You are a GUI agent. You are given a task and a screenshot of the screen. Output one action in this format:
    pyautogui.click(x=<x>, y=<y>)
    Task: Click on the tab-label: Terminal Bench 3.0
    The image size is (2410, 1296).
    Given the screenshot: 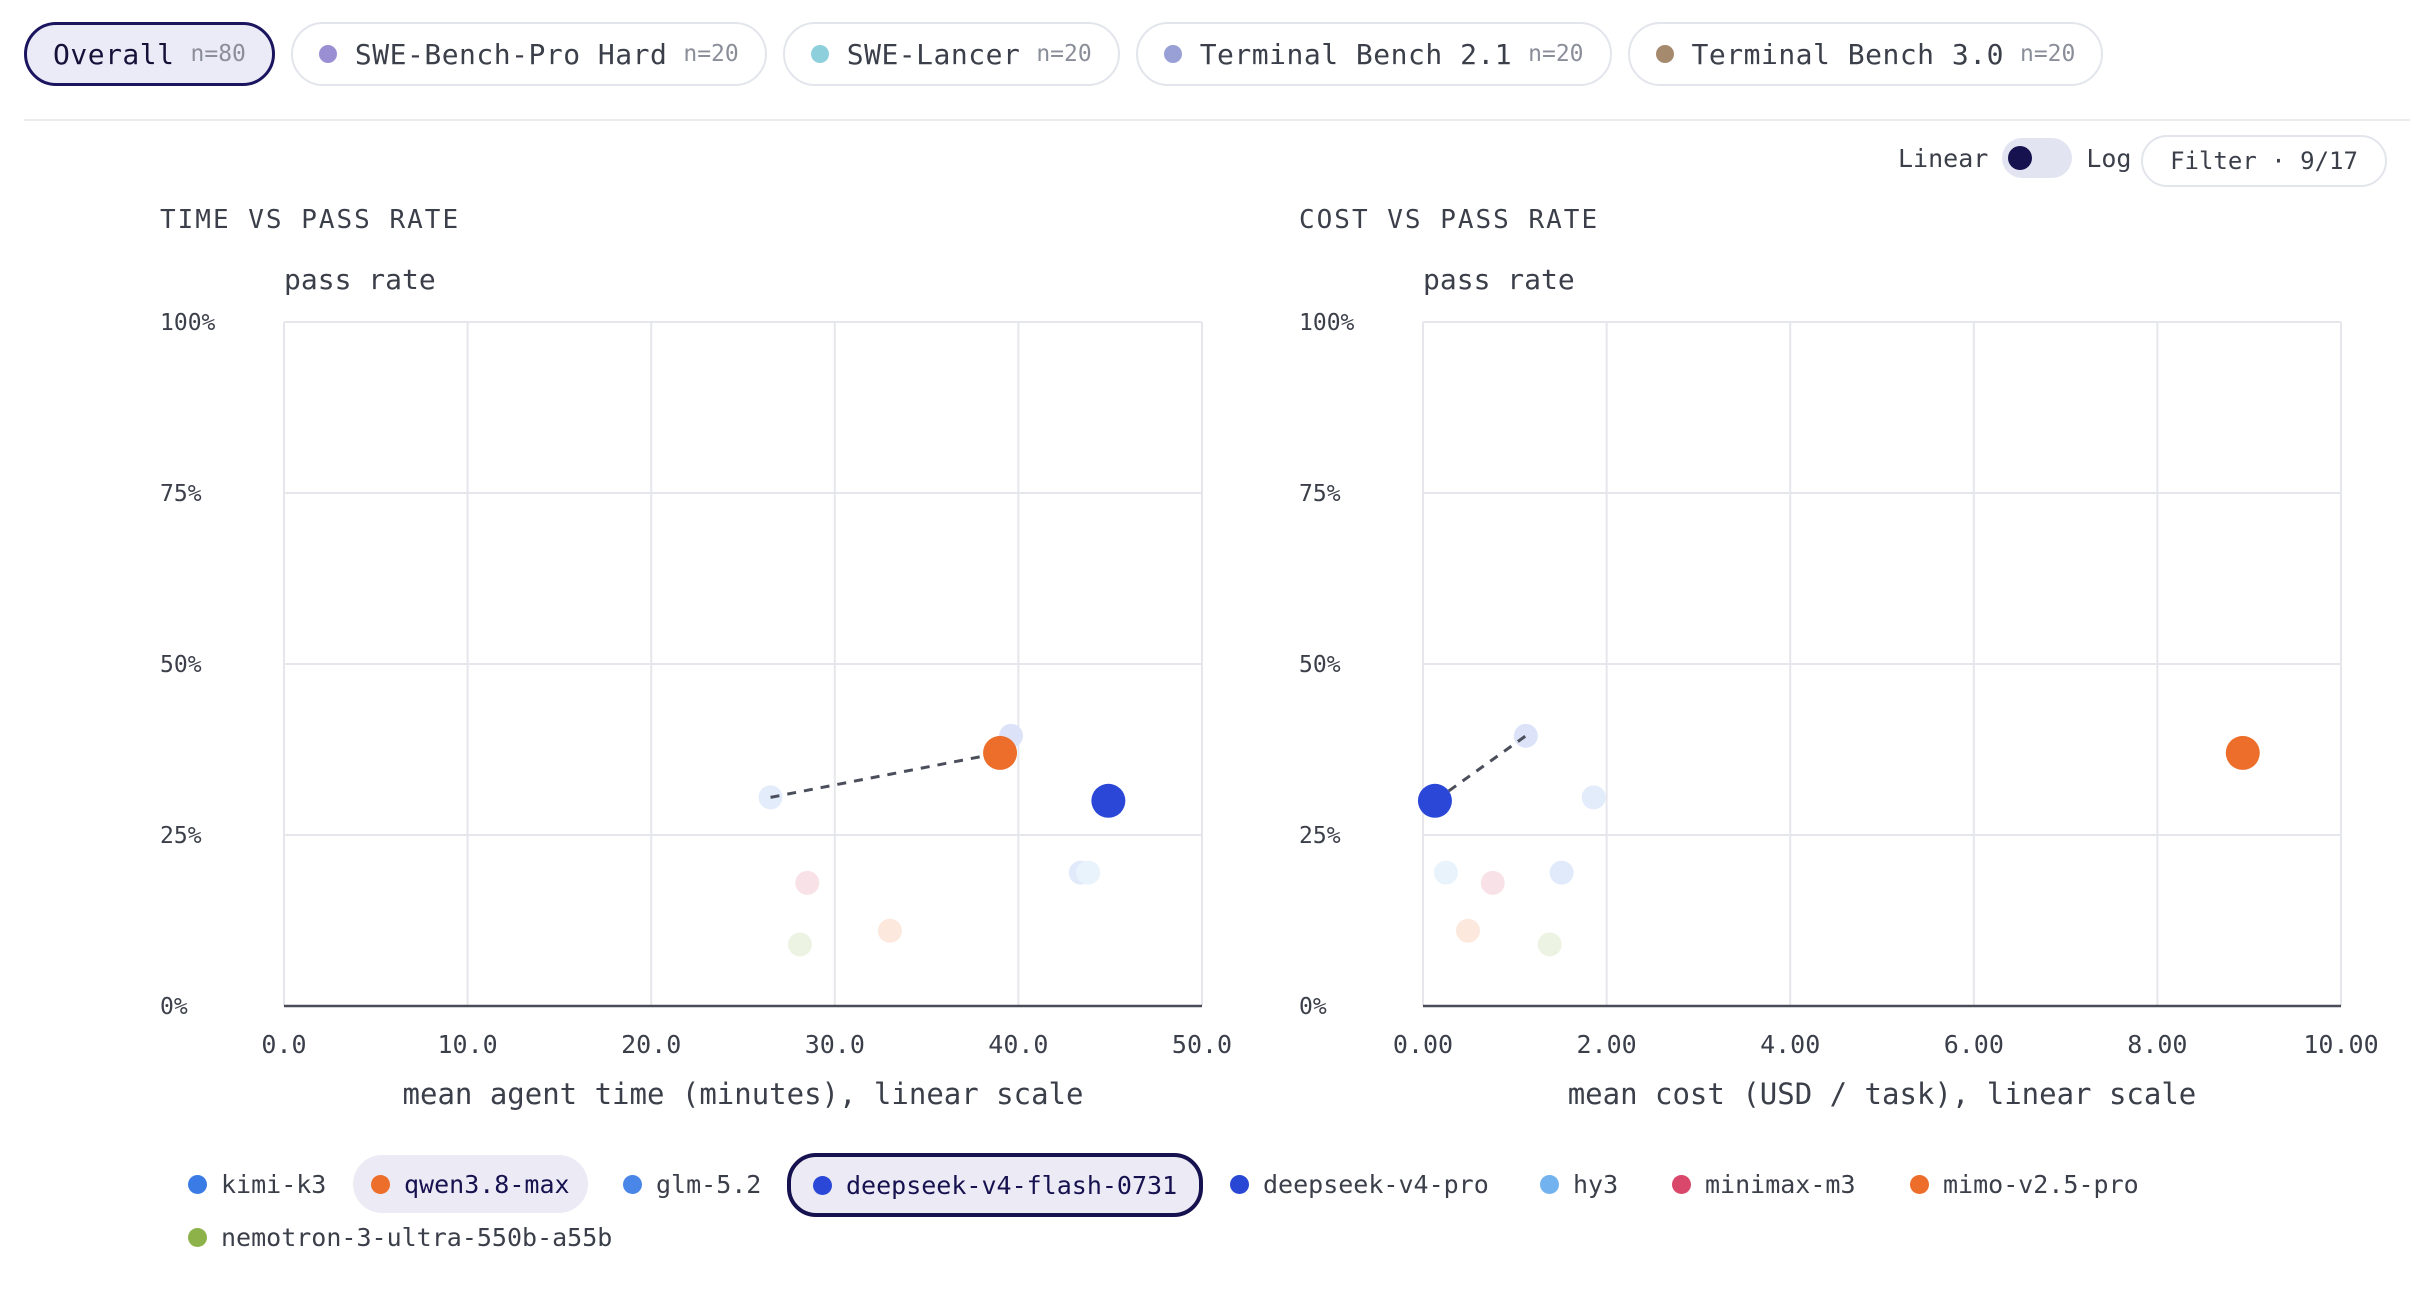 What is the action you would take?
    pyautogui.click(x=1847, y=54)
    